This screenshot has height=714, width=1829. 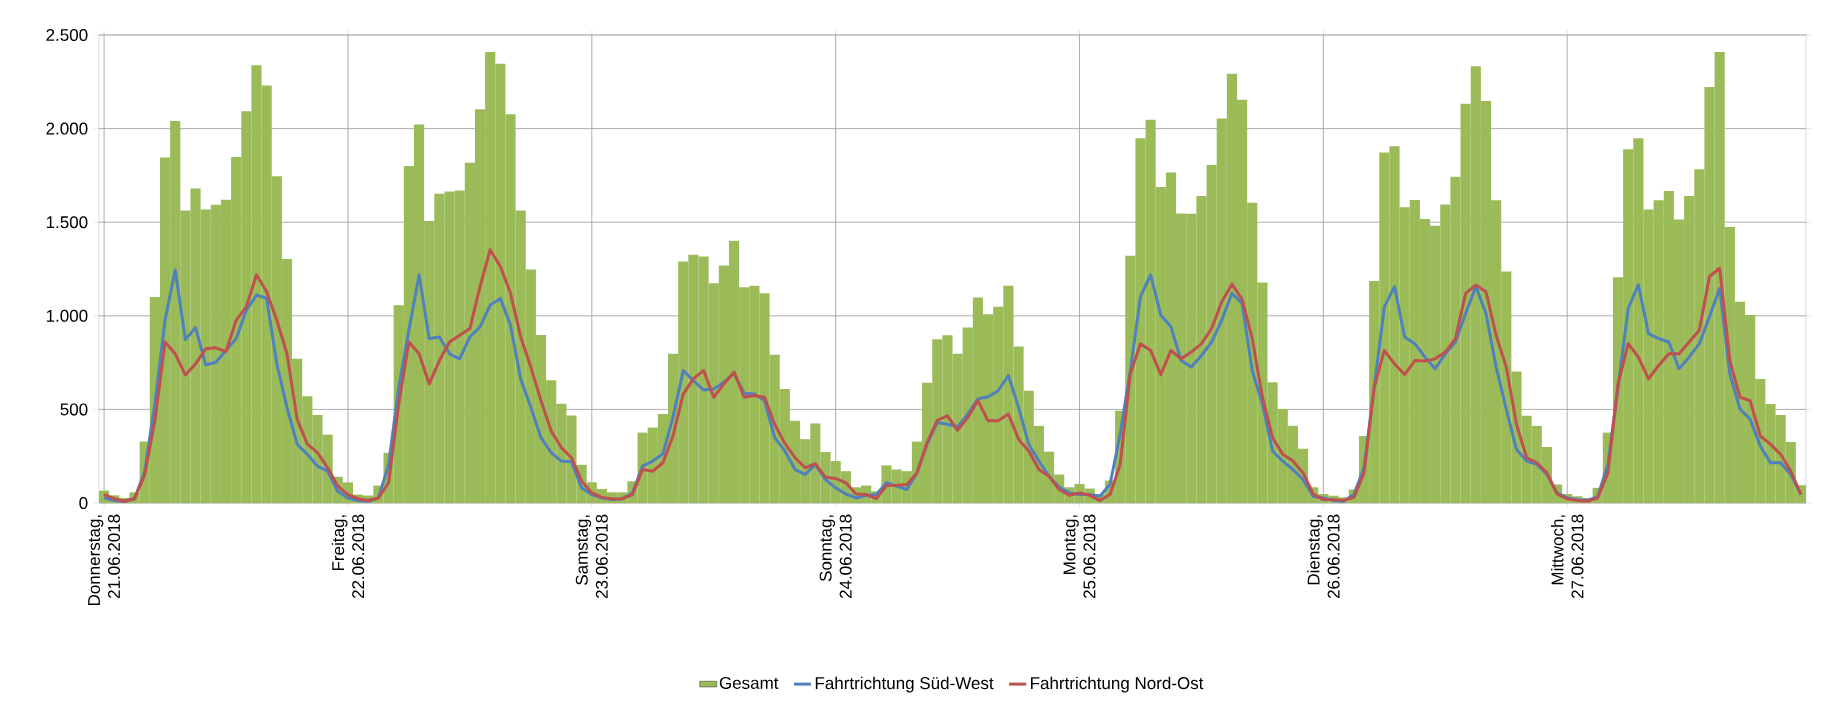 I want to click on y-tick-label: 2.500, so click(x=67, y=35).